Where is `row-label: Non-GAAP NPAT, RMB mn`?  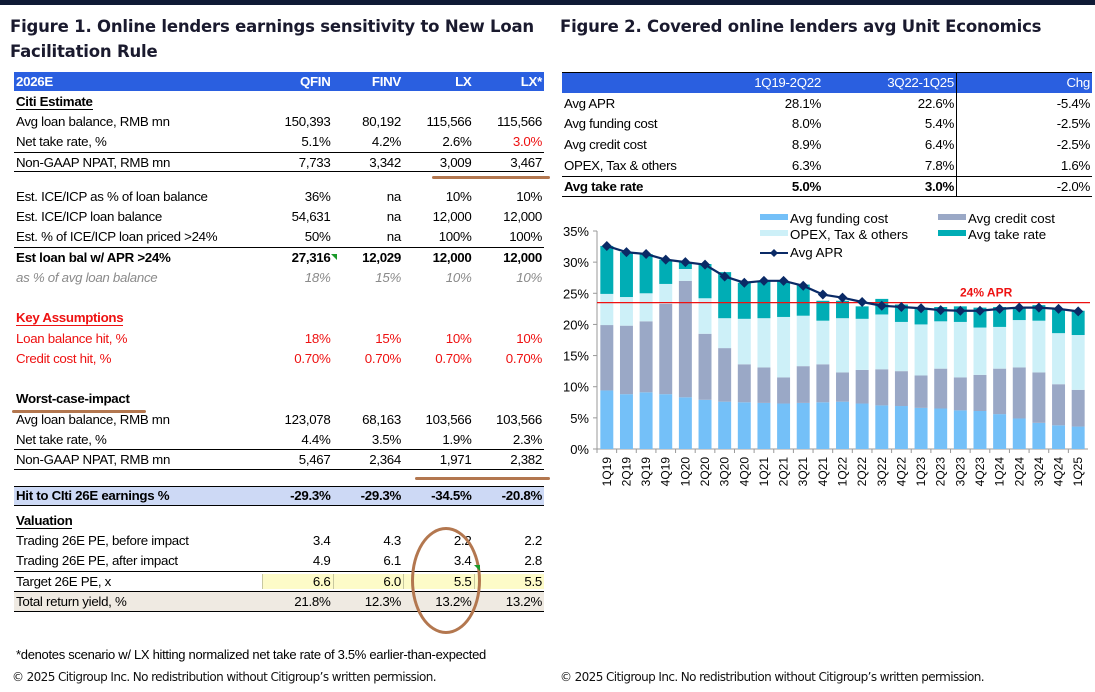
row-label: Non-GAAP NPAT, RMB mn is located at coordinates (93, 460).